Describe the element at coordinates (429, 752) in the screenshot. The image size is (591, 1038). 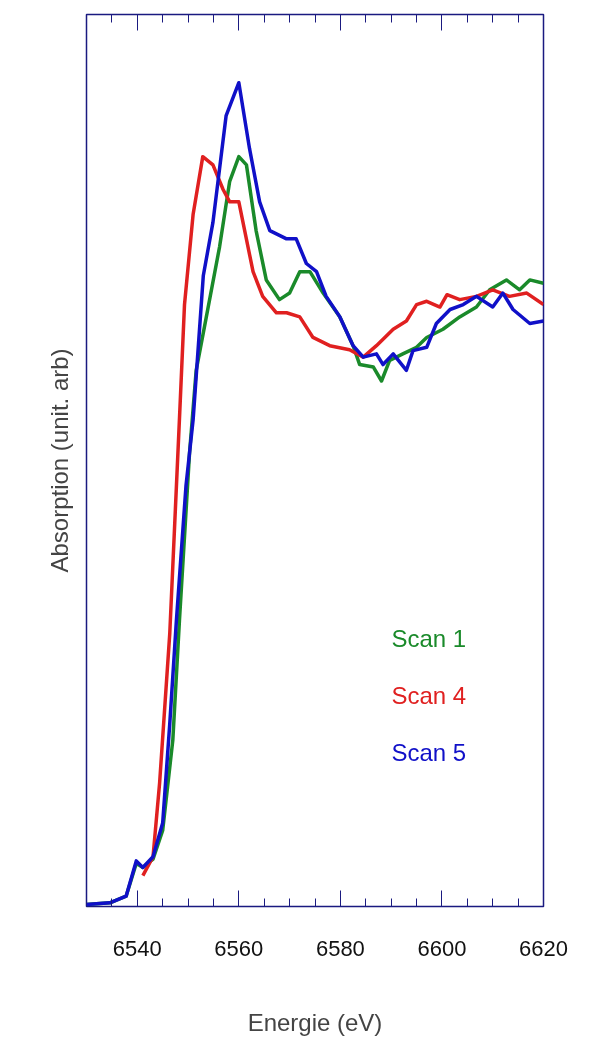
I see `text: Scan 5` at that location.